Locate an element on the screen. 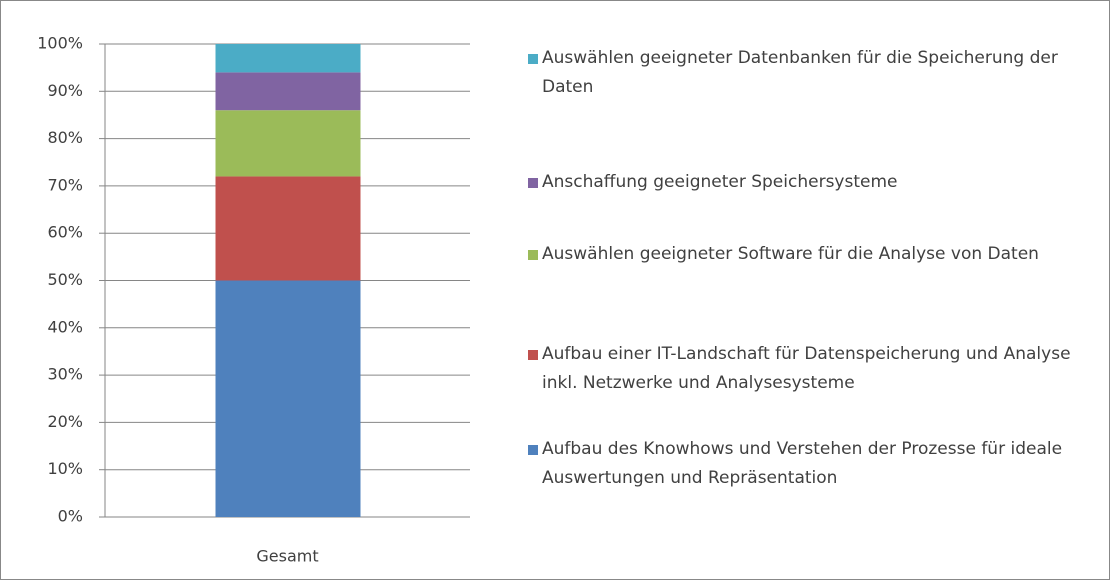  y-tick-label: 20% is located at coordinates (65, 421).